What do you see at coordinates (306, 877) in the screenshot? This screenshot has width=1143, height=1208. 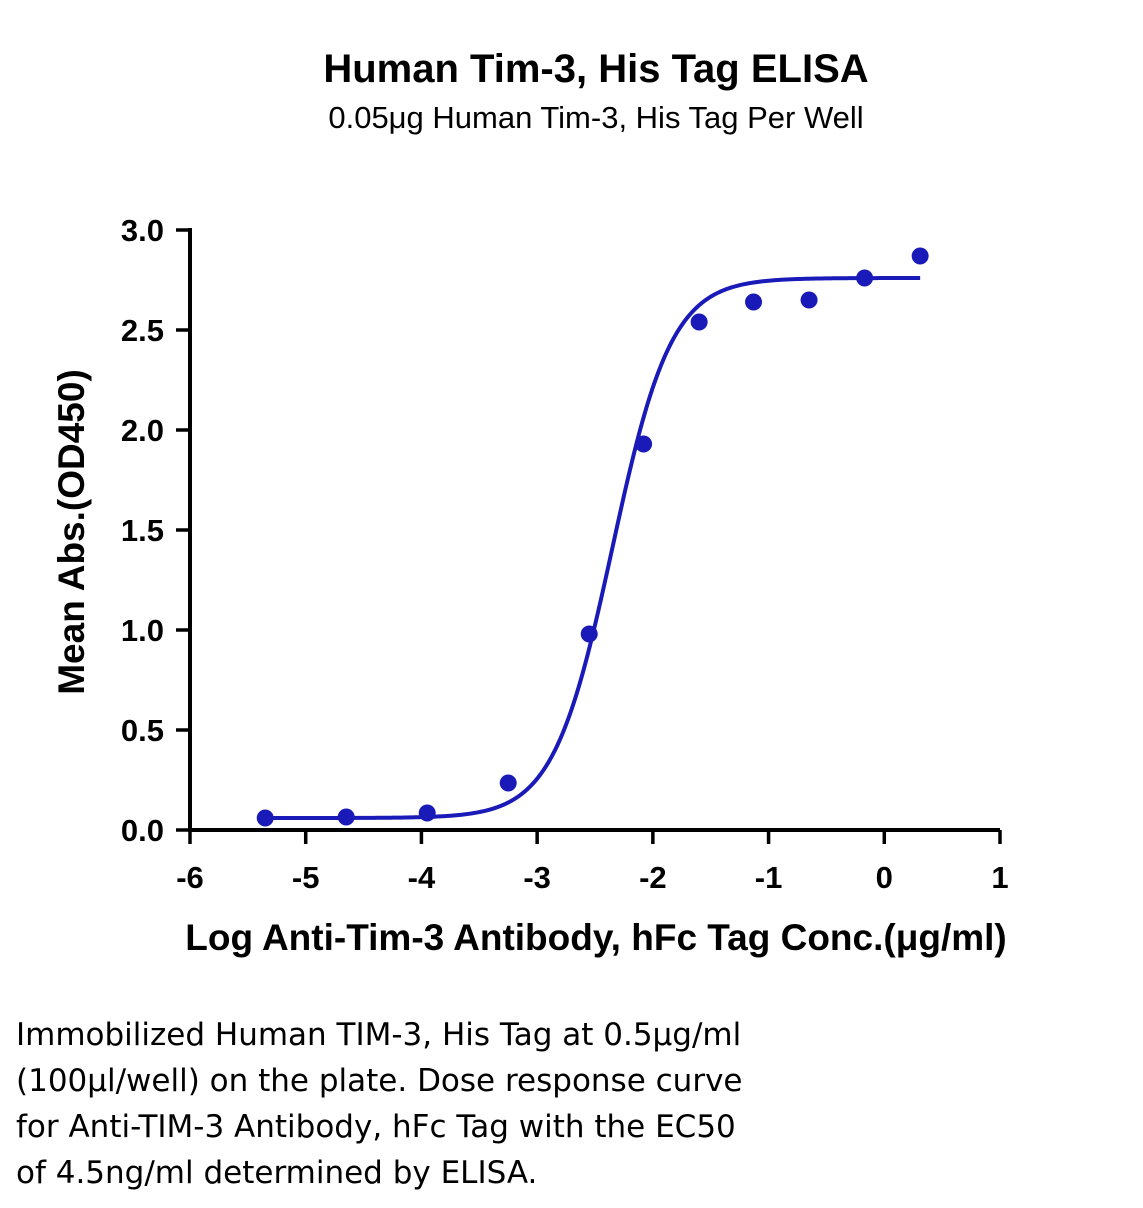 I see `x-tick-label: -5` at bounding box center [306, 877].